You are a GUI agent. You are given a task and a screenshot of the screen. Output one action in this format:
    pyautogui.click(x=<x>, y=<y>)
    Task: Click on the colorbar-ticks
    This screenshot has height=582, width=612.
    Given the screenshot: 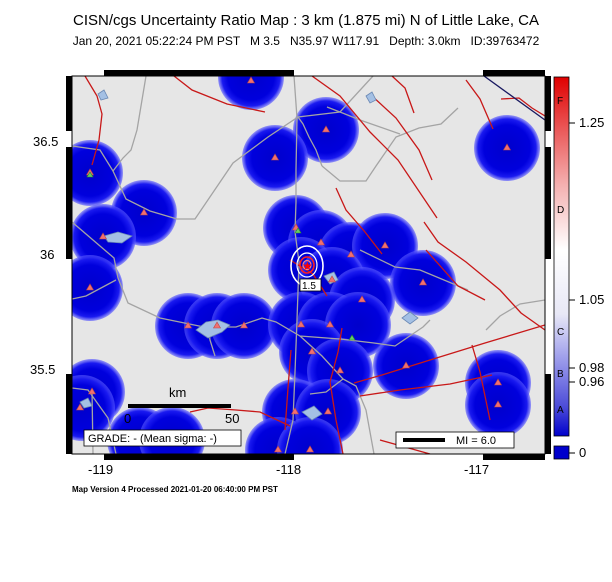 What is the action you would take?
    pyautogui.click(x=572, y=288)
    